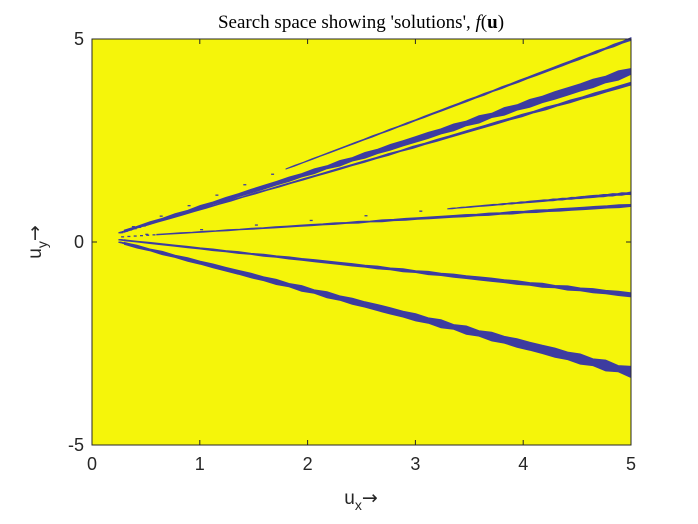 Image resolution: width=698 pixels, height=524 pixels. I want to click on x-axis-label: ux→, so click(361, 500).